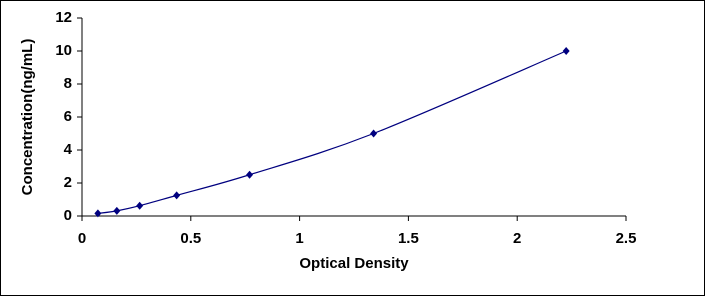 This screenshot has height=296, width=705. What do you see at coordinates (63, 50) in the screenshot?
I see `y-tick-label: 10` at bounding box center [63, 50].